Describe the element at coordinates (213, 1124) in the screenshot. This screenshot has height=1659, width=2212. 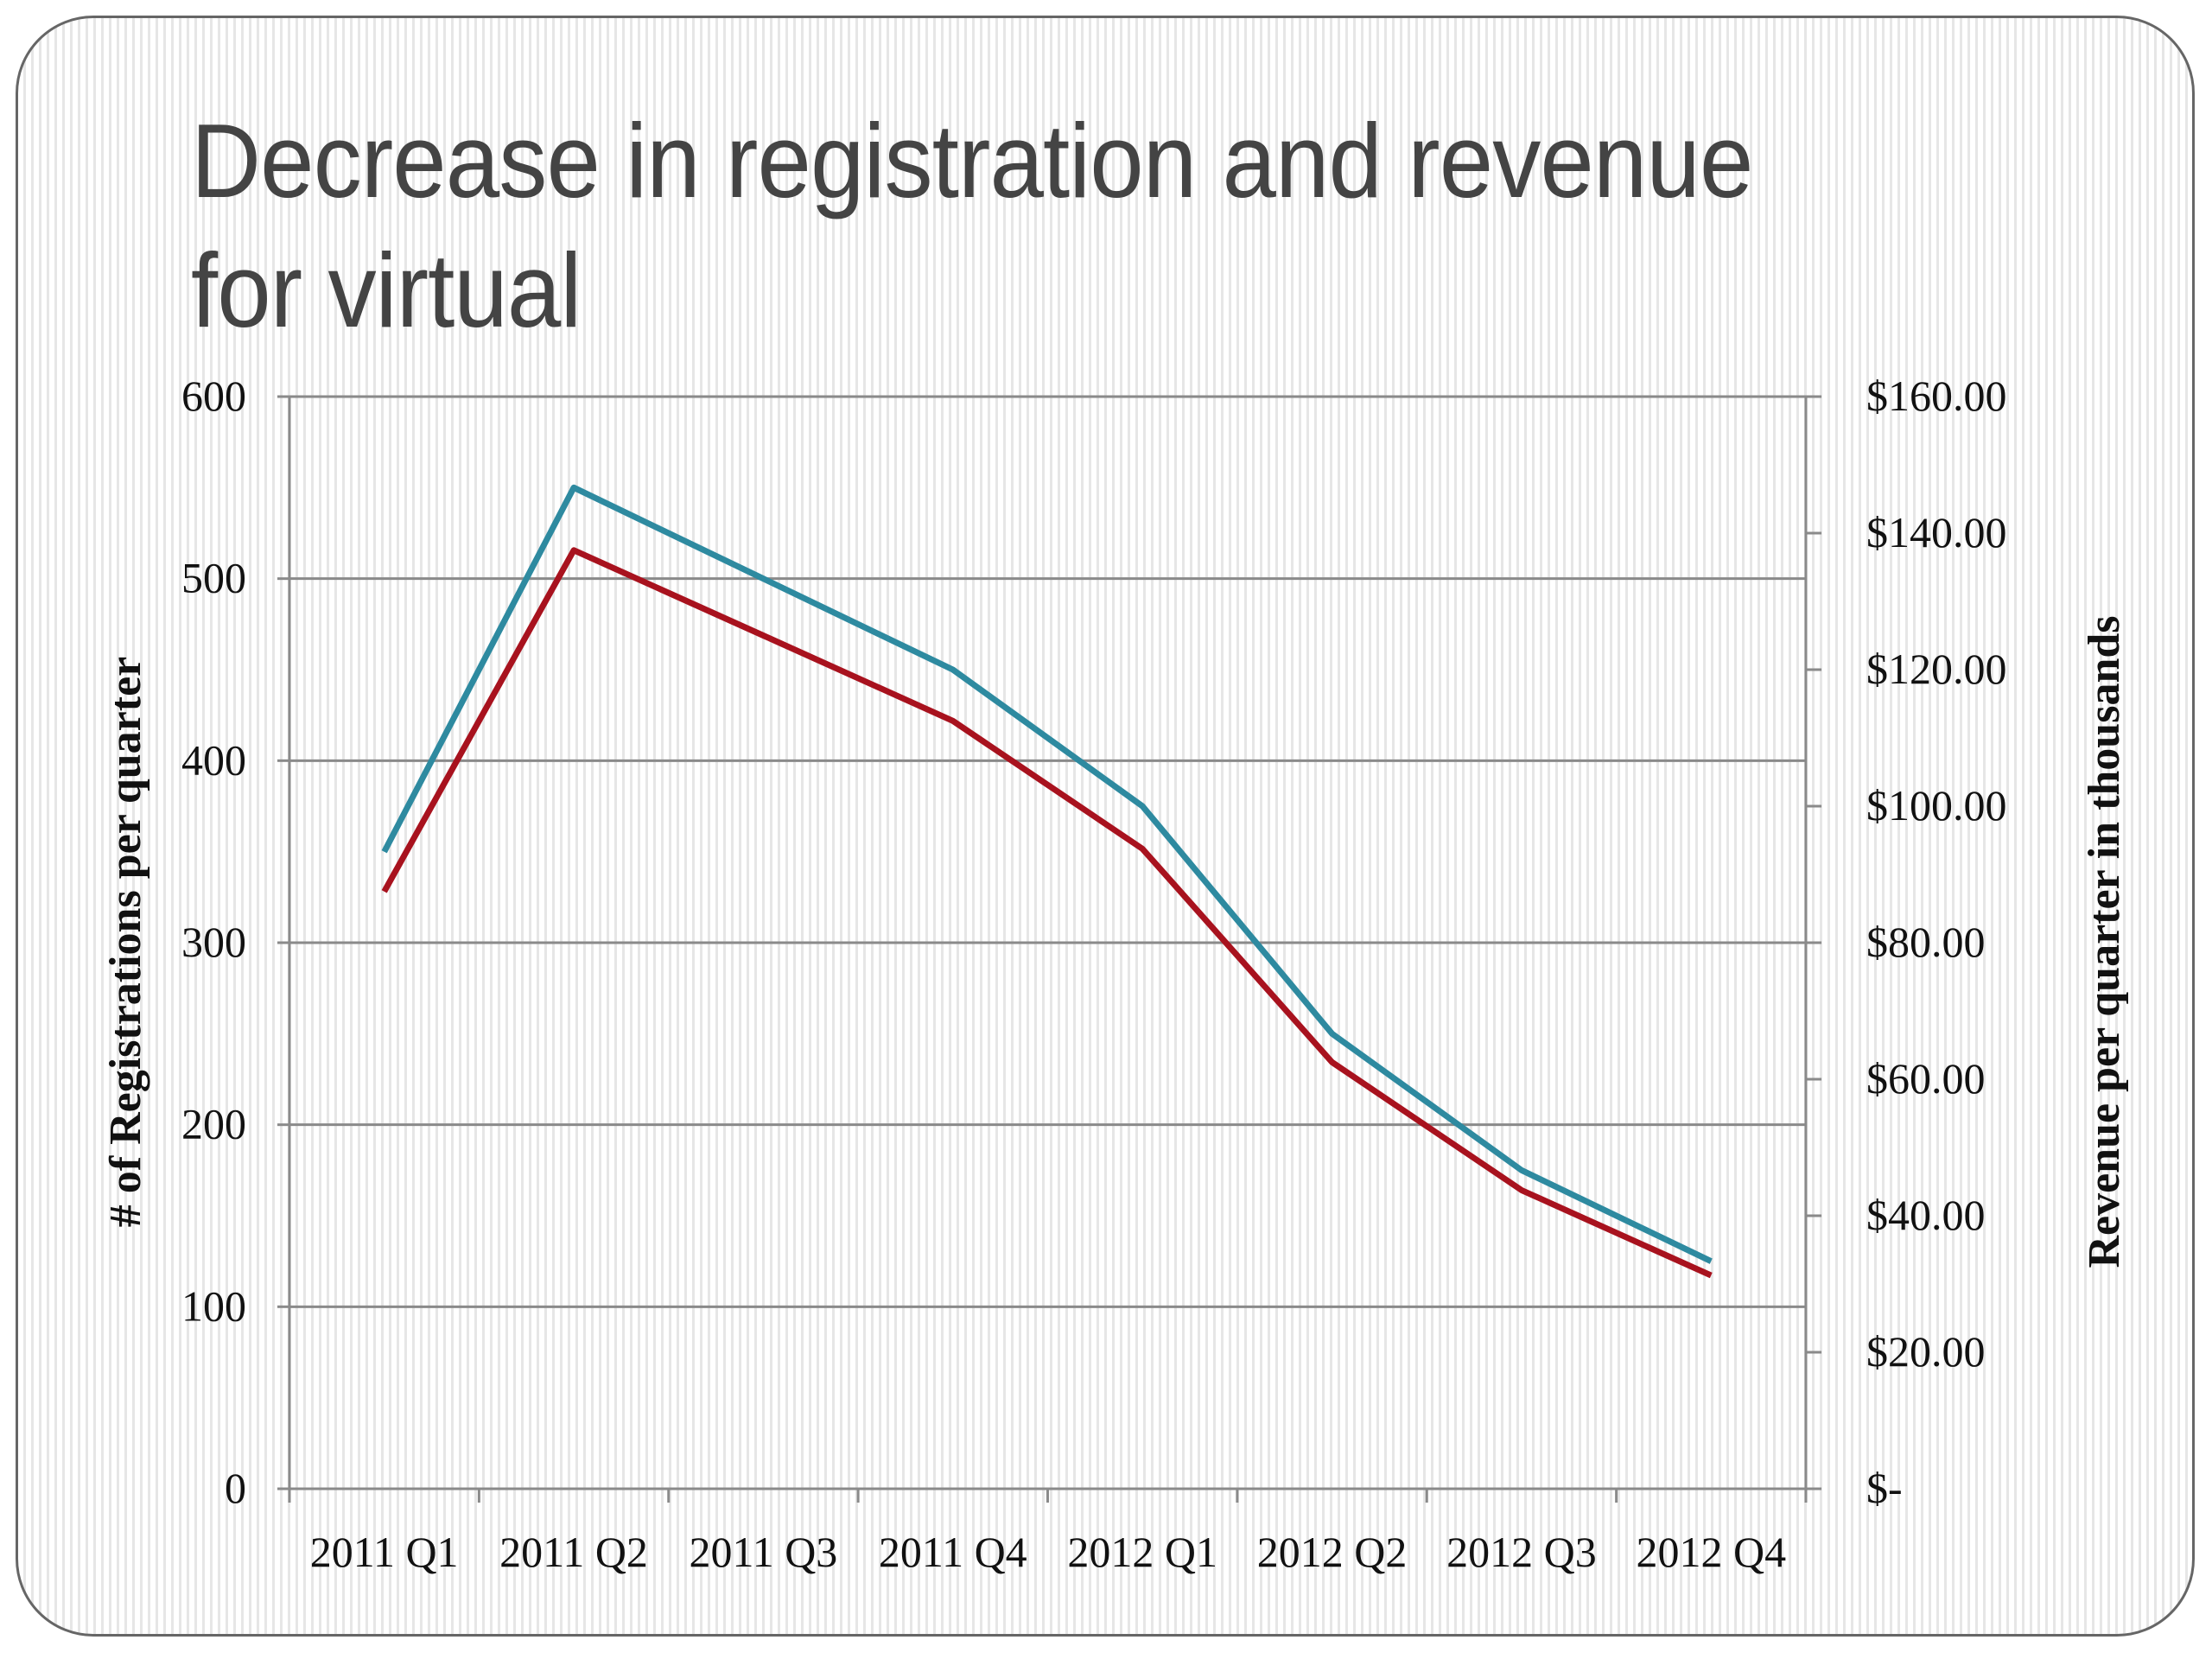
I see `left-tick-label: 200` at that location.